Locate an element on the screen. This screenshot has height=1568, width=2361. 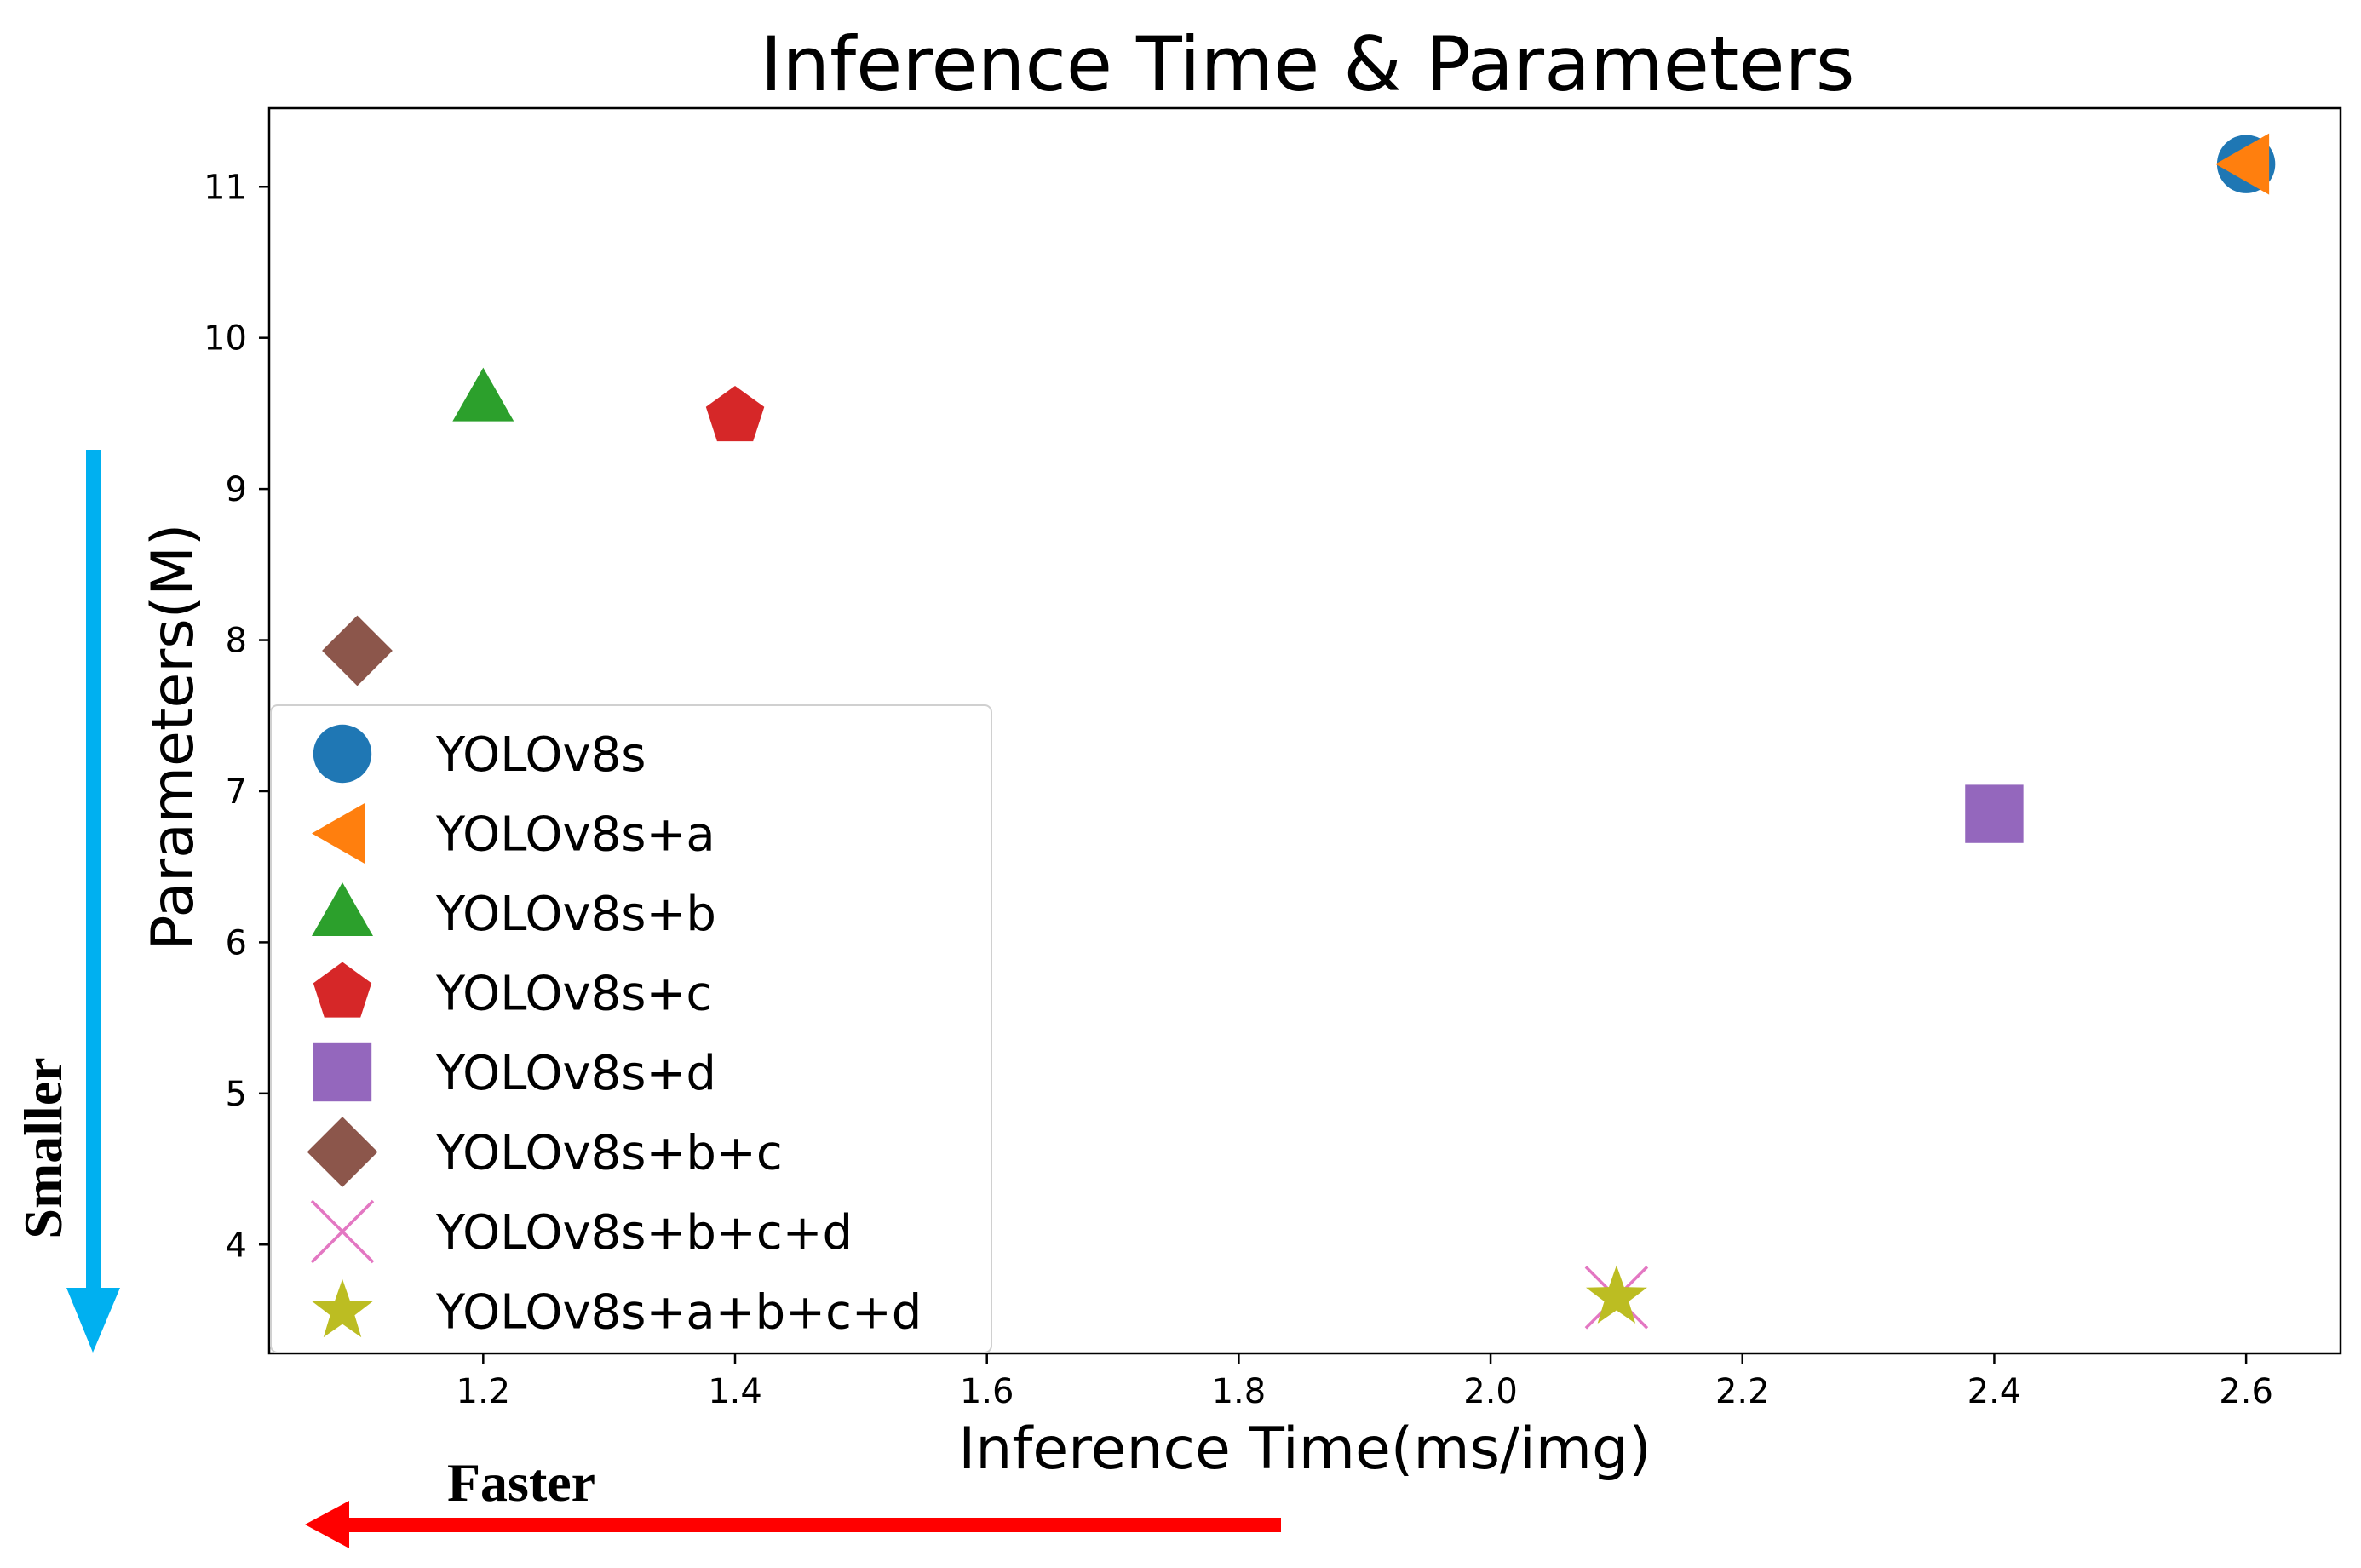
x-tick-label: 1.8 is located at coordinates (1239, 1391).